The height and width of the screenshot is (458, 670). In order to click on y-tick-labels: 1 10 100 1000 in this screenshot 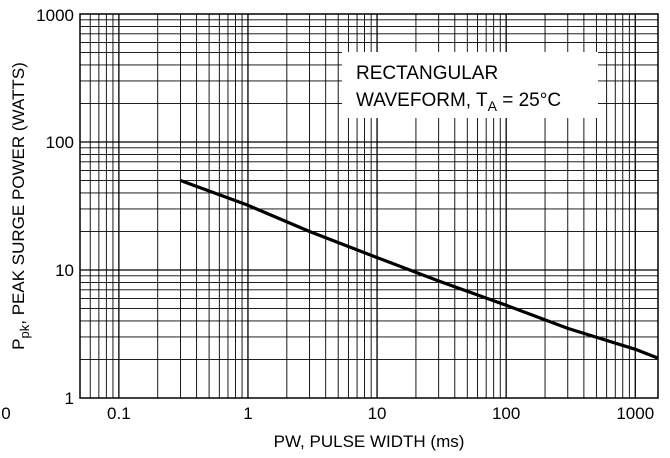, I will do `click(55, 207)`.